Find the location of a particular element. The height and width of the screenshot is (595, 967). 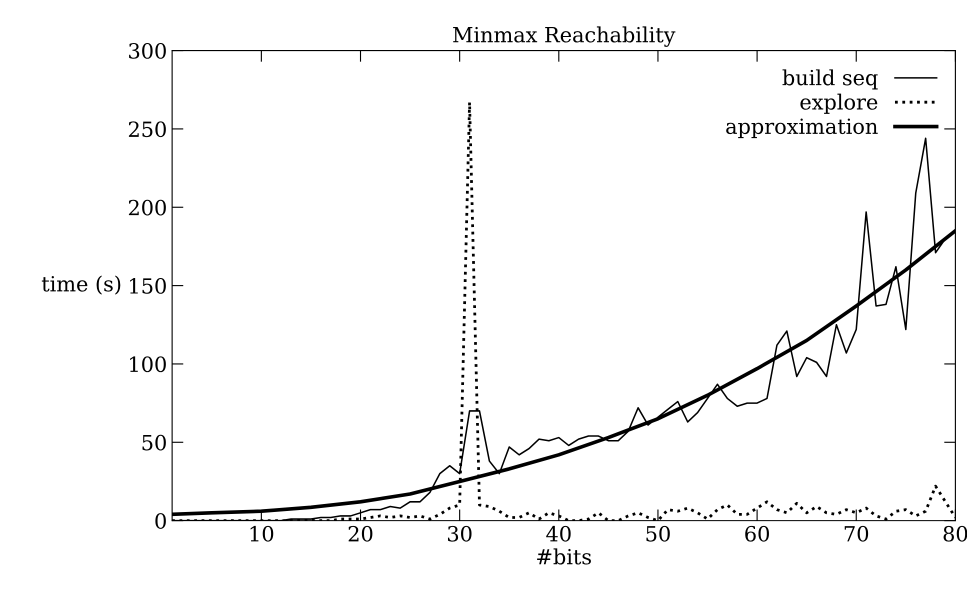

x-tick-label: 30 is located at coordinates (460, 534).